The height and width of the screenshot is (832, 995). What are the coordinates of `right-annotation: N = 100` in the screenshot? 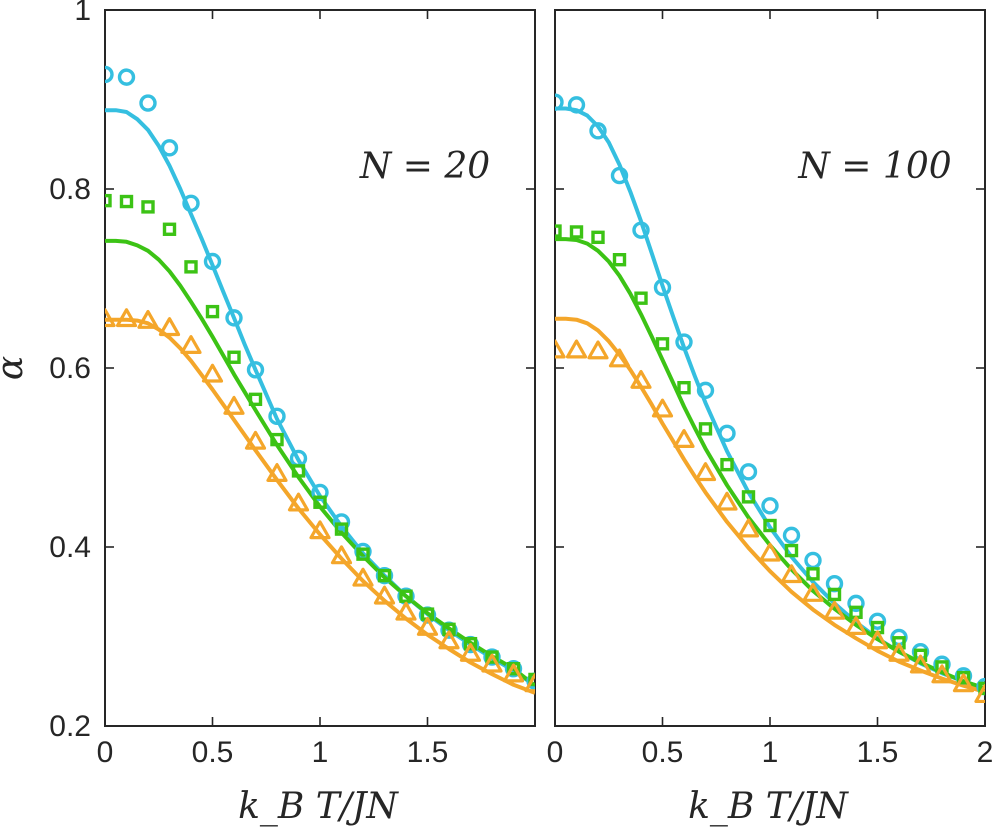 It's located at (874, 166).